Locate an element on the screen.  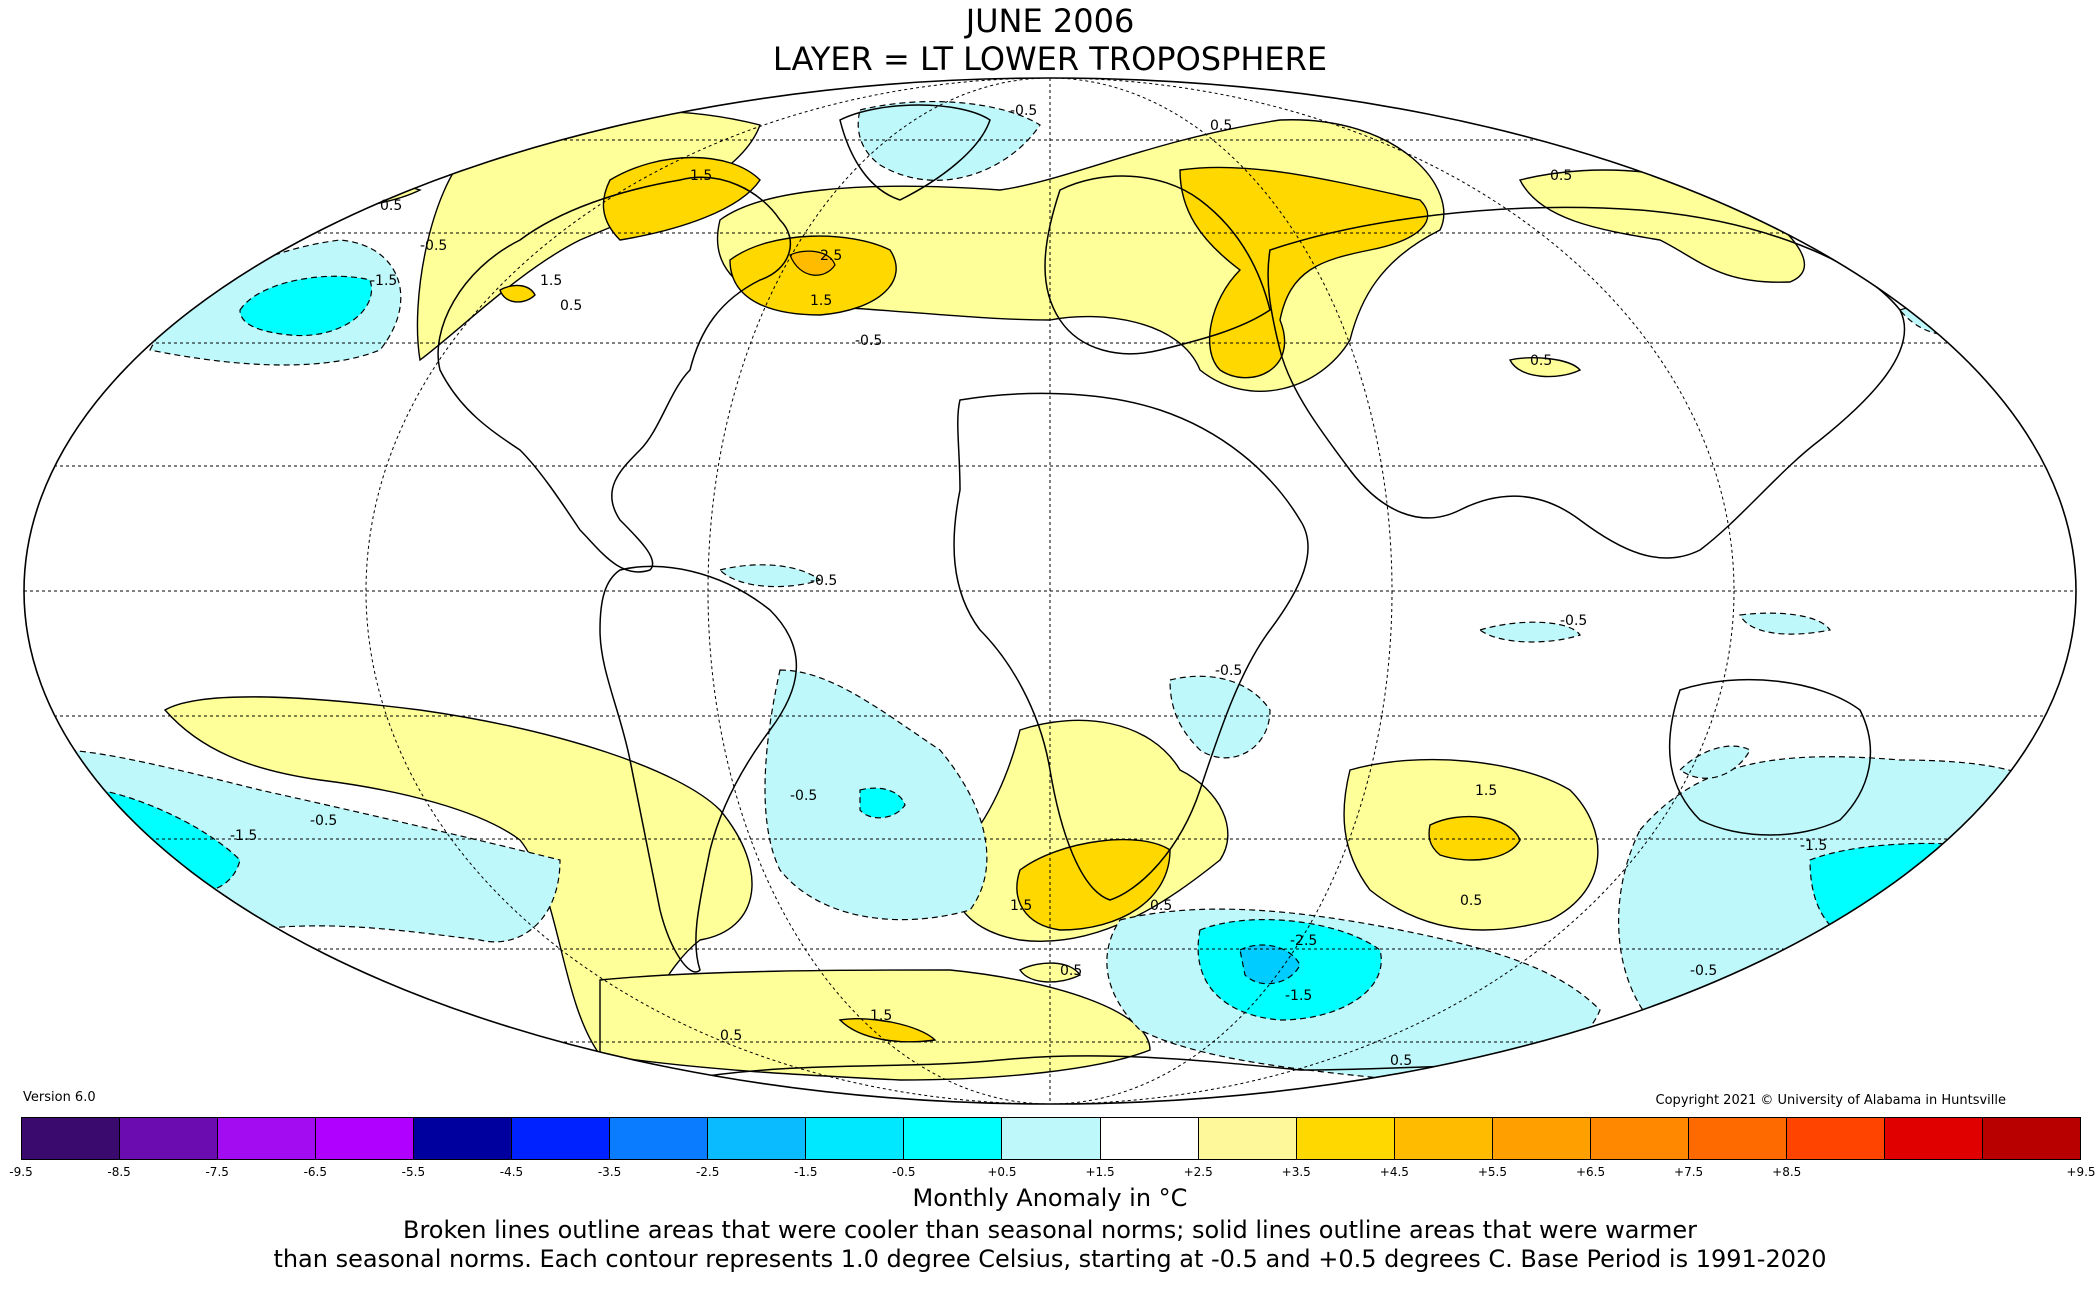
colorbar-tick-label: -6.5 is located at coordinates (315, 1172).